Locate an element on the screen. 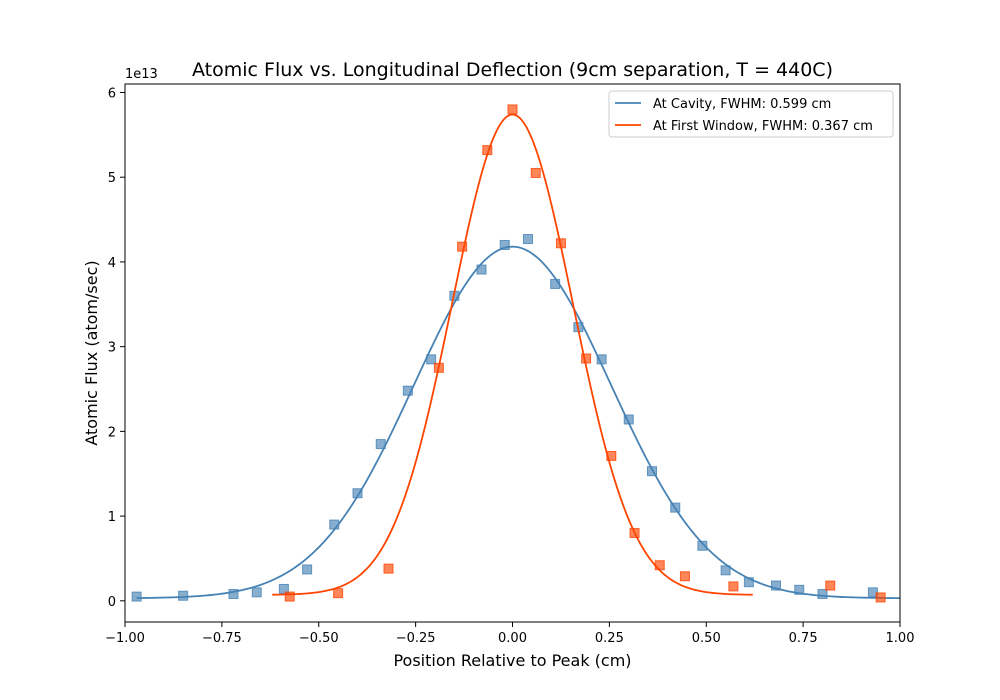 The image size is (1000, 700). x-tick-label: −0.50 is located at coordinates (319, 638).